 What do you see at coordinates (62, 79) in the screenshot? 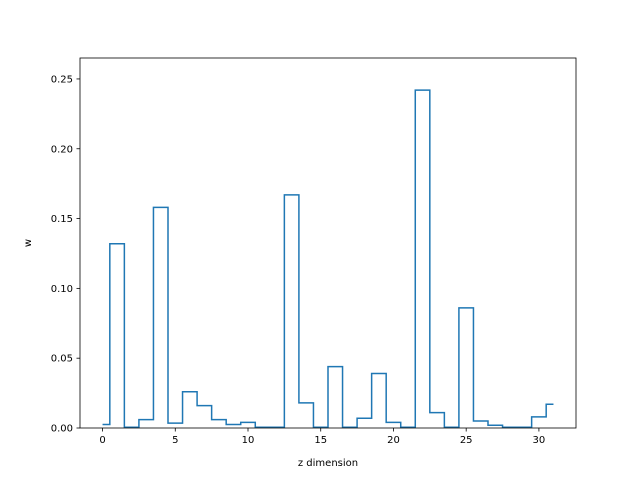
I see `y-tick-label: 0.25` at bounding box center [62, 79].